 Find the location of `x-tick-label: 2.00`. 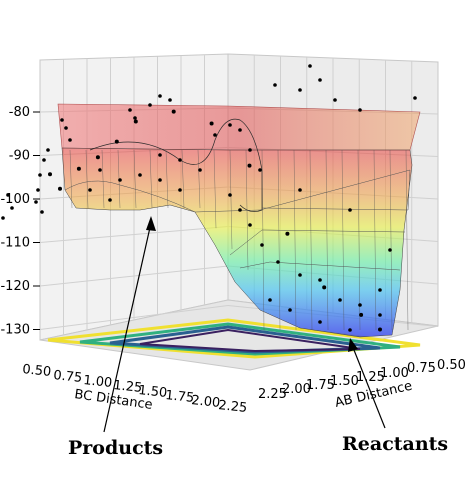

x-tick-label: 2.00 is located at coordinates (206, 402).